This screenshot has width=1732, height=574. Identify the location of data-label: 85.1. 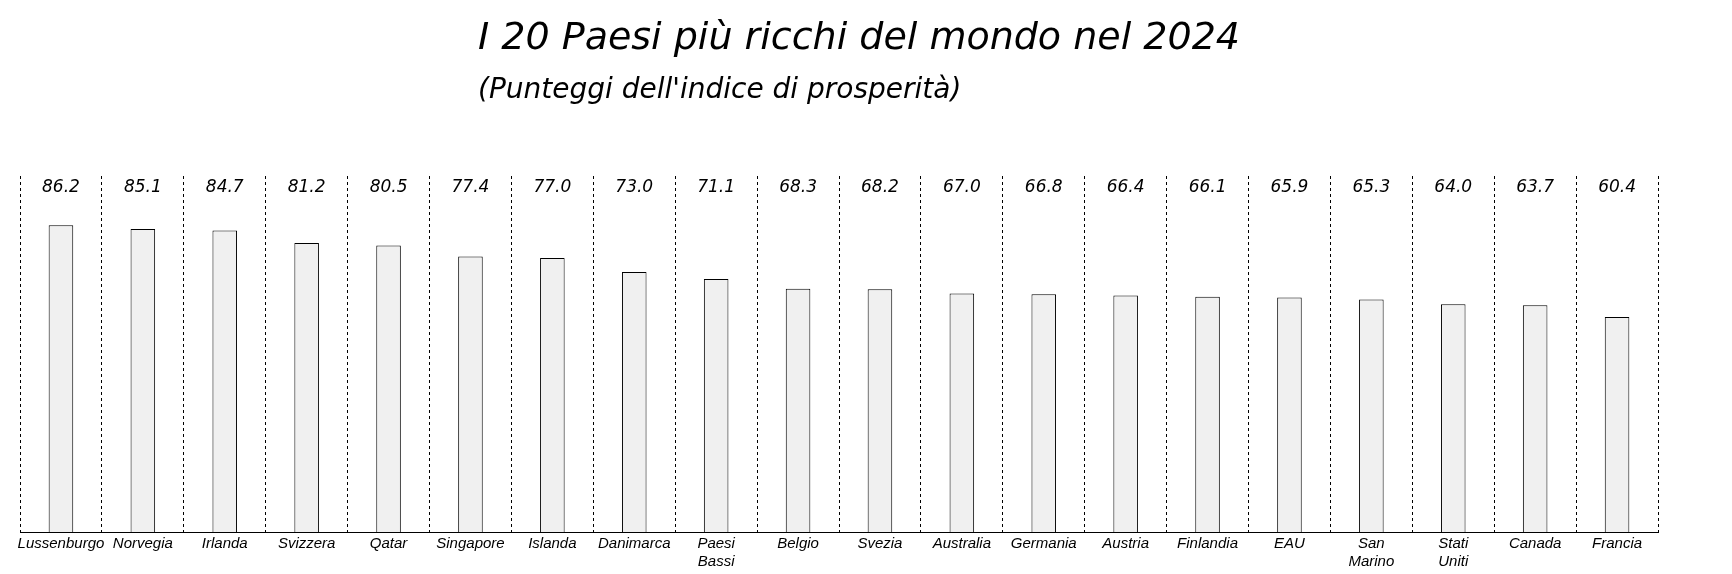
(142, 186).